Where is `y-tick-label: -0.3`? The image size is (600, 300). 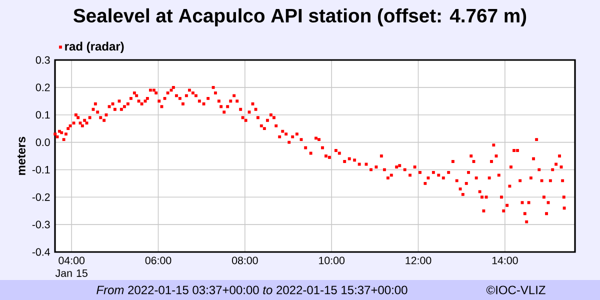 y-tick-label: -0.3 is located at coordinates (41, 224).